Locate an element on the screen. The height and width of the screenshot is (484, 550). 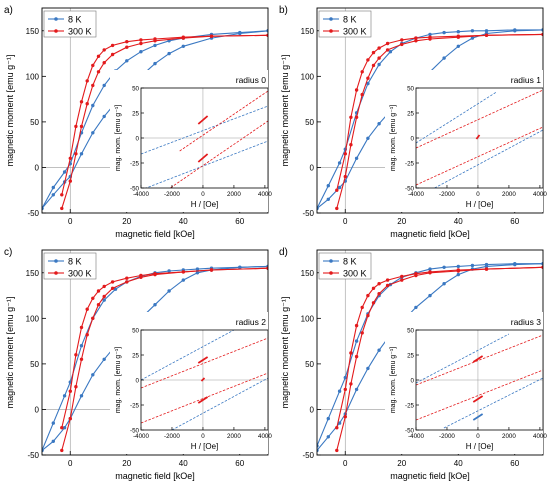
inset-x-axis-label: H / [Oe] is located at coordinates (480, 204).